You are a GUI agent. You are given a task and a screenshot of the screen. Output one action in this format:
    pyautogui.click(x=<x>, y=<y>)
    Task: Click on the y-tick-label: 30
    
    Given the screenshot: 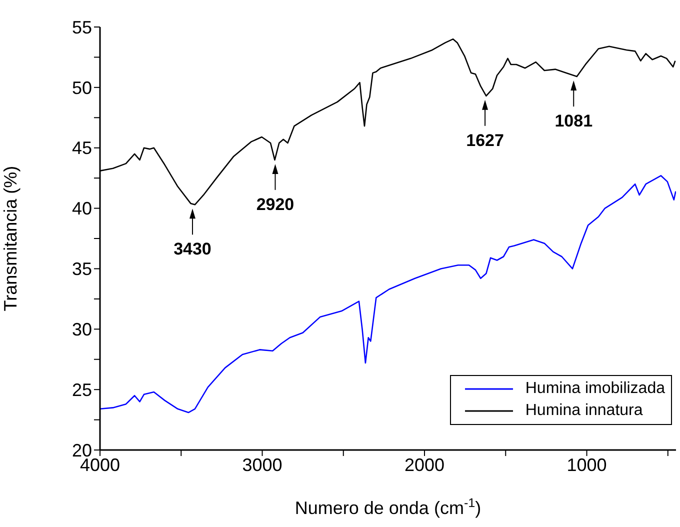 What is the action you would take?
    pyautogui.click(x=82, y=330)
    